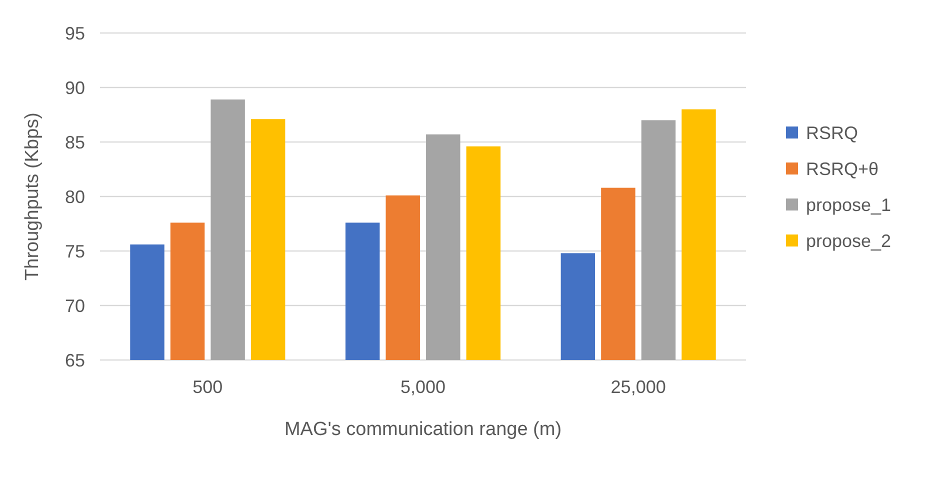 The height and width of the screenshot is (477, 946). Describe the element at coordinates (74, 306) in the screenshot. I see `y-tick-label: 70` at that location.